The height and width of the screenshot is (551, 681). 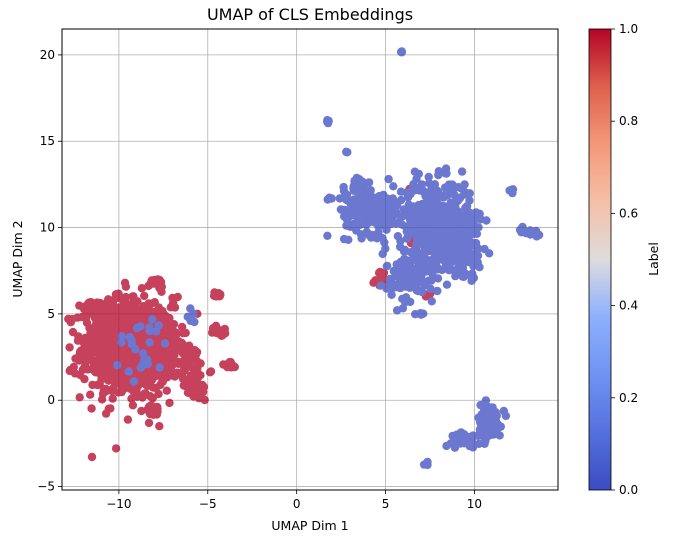 I want to click on x-tick-label: −5, so click(x=208, y=504).